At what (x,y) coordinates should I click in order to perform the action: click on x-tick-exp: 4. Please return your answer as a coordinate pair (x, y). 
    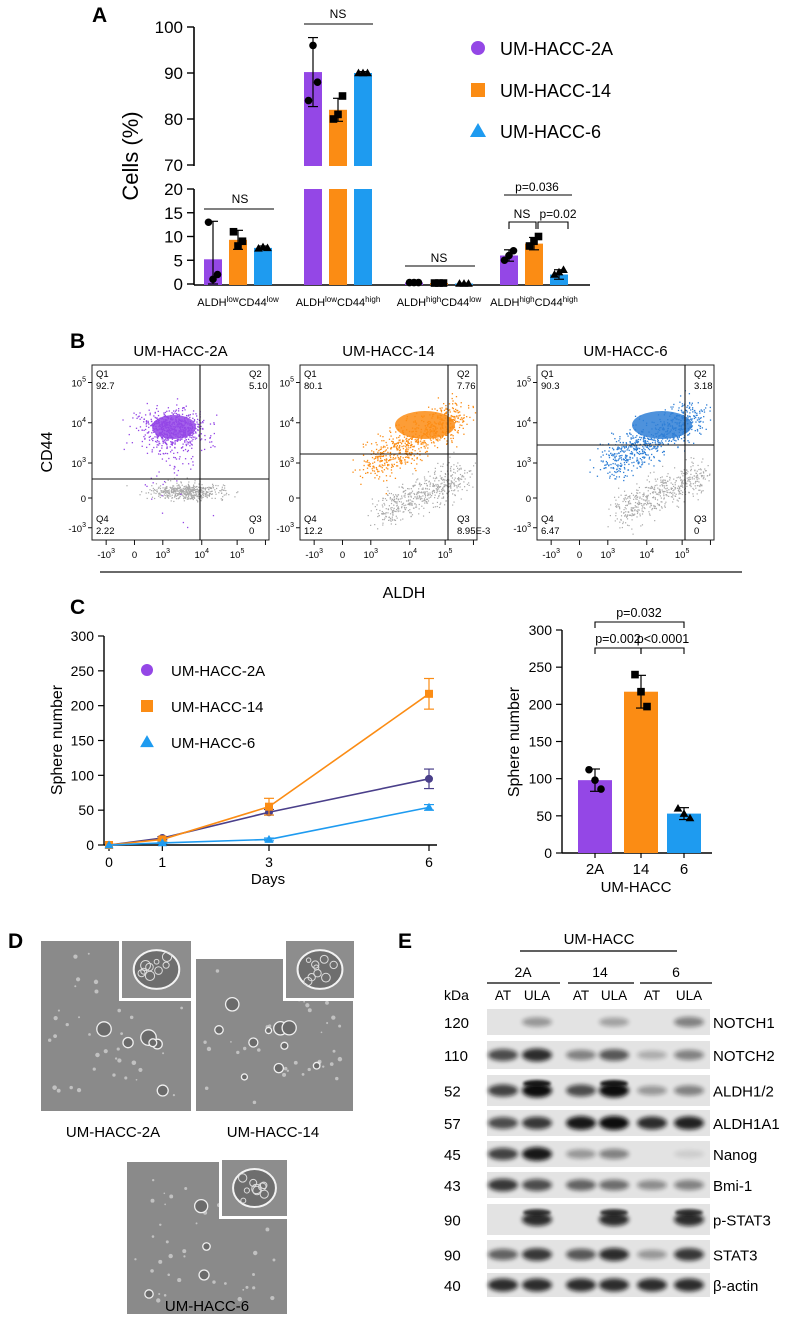
    Looking at the image, I should click on (652, 551).